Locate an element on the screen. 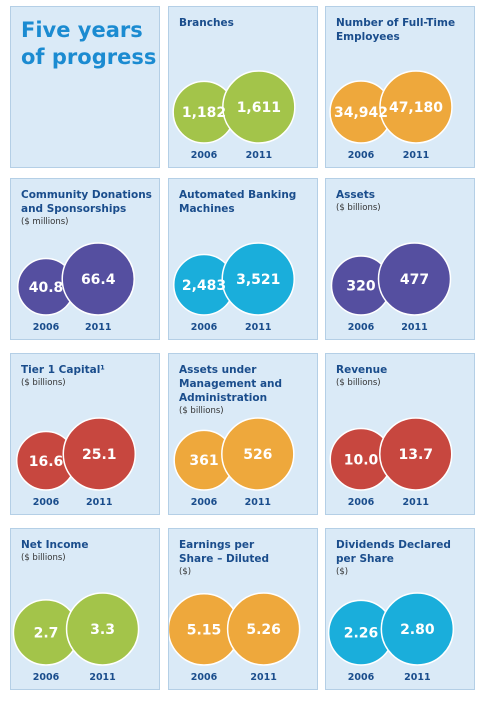 The image size is (480, 702). value-label: 25.1 is located at coordinates (99, 455).